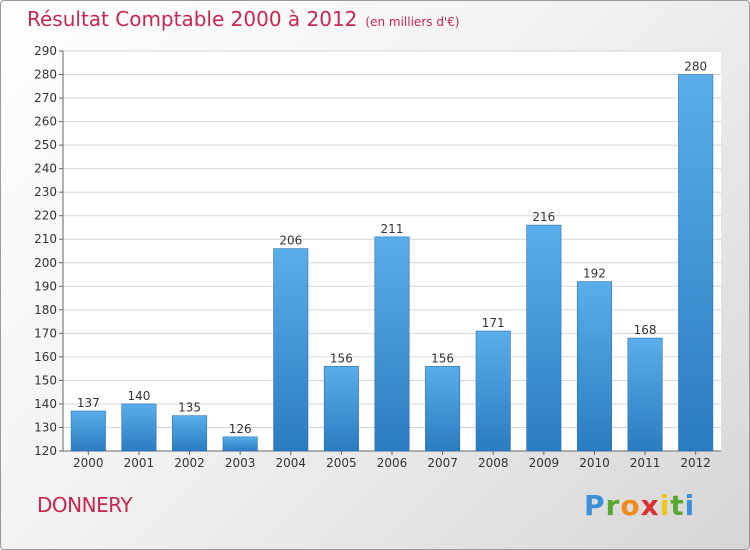 Image resolution: width=750 pixels, height=550 pixels. I want to click on data-label-2001: 140, so click(138, 396).